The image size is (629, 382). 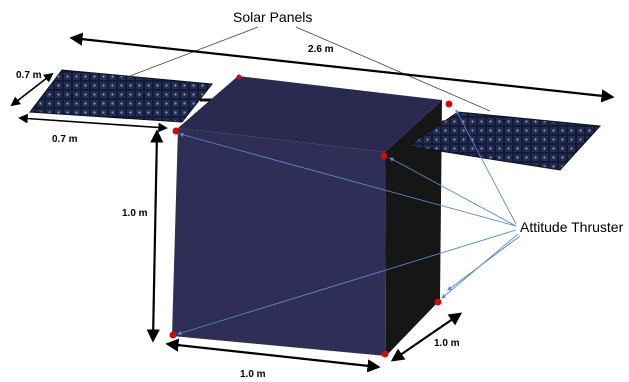 What do you see at coordinates (413, 228) in the screenshot?
I see `satellite-body-side` at bounding box center [413, 228].